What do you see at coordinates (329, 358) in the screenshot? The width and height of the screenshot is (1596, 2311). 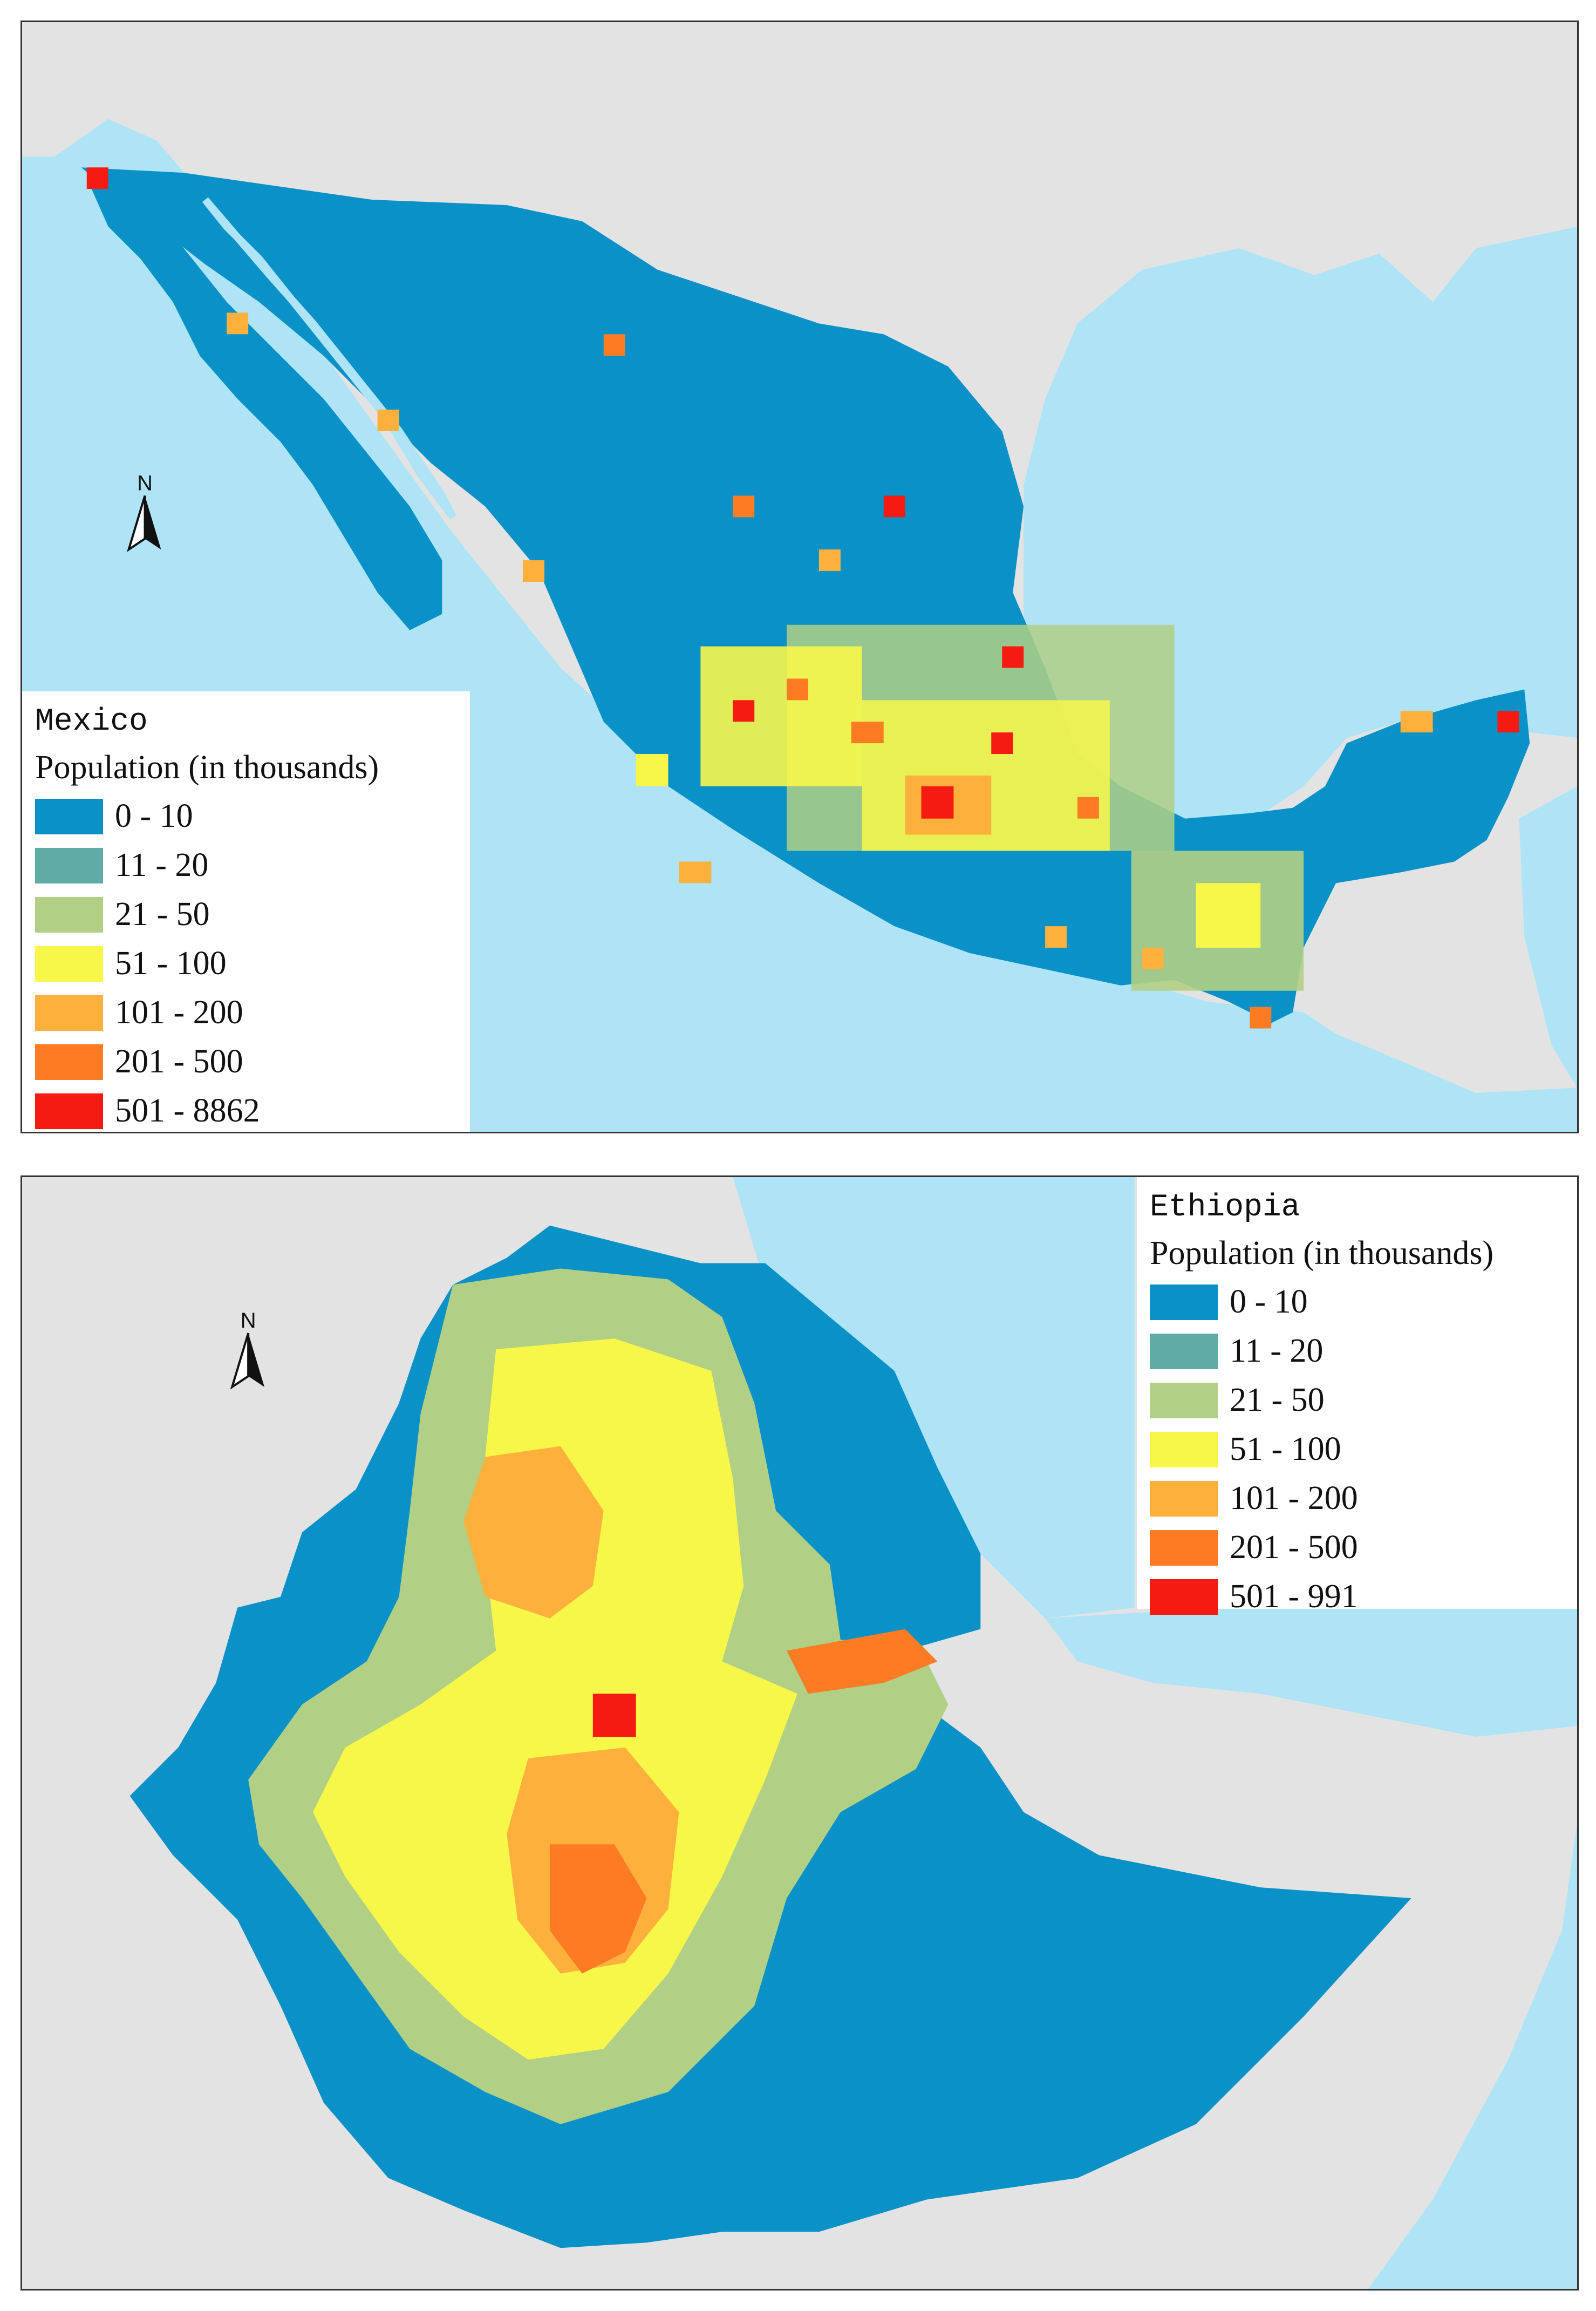 I see `gulf-of-california` at bounding box center [329, 358].